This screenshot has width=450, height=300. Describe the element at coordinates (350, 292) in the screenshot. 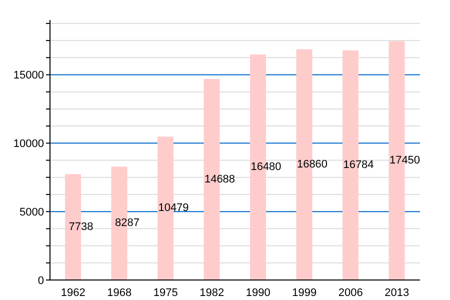

I see `x-tick-label: 2006` at that location.